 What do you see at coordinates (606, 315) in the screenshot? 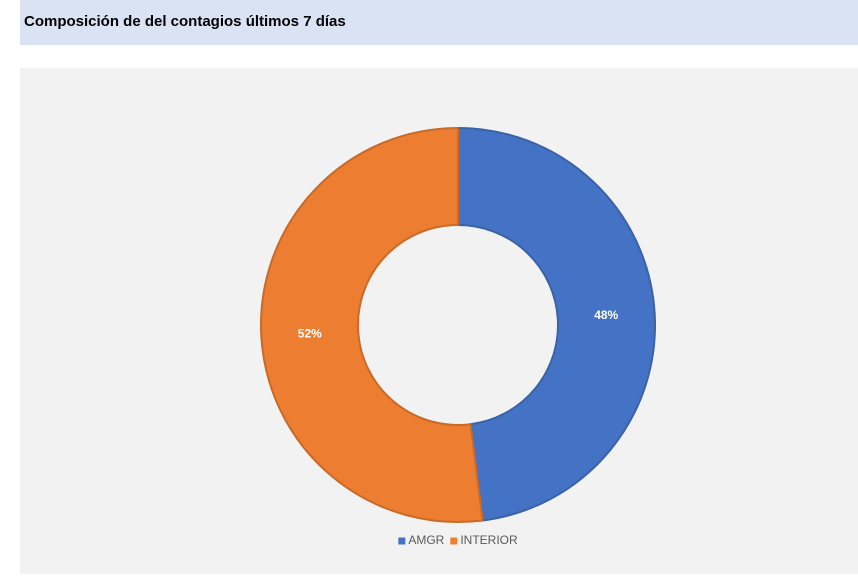
I see `data-label: 48%` at bounding box center [606, 315].